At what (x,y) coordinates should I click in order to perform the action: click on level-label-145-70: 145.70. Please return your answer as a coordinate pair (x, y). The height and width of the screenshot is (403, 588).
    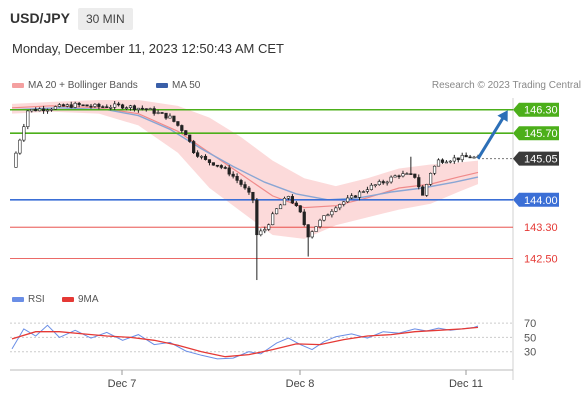
    Looking at the image, I should click on (541, 134).